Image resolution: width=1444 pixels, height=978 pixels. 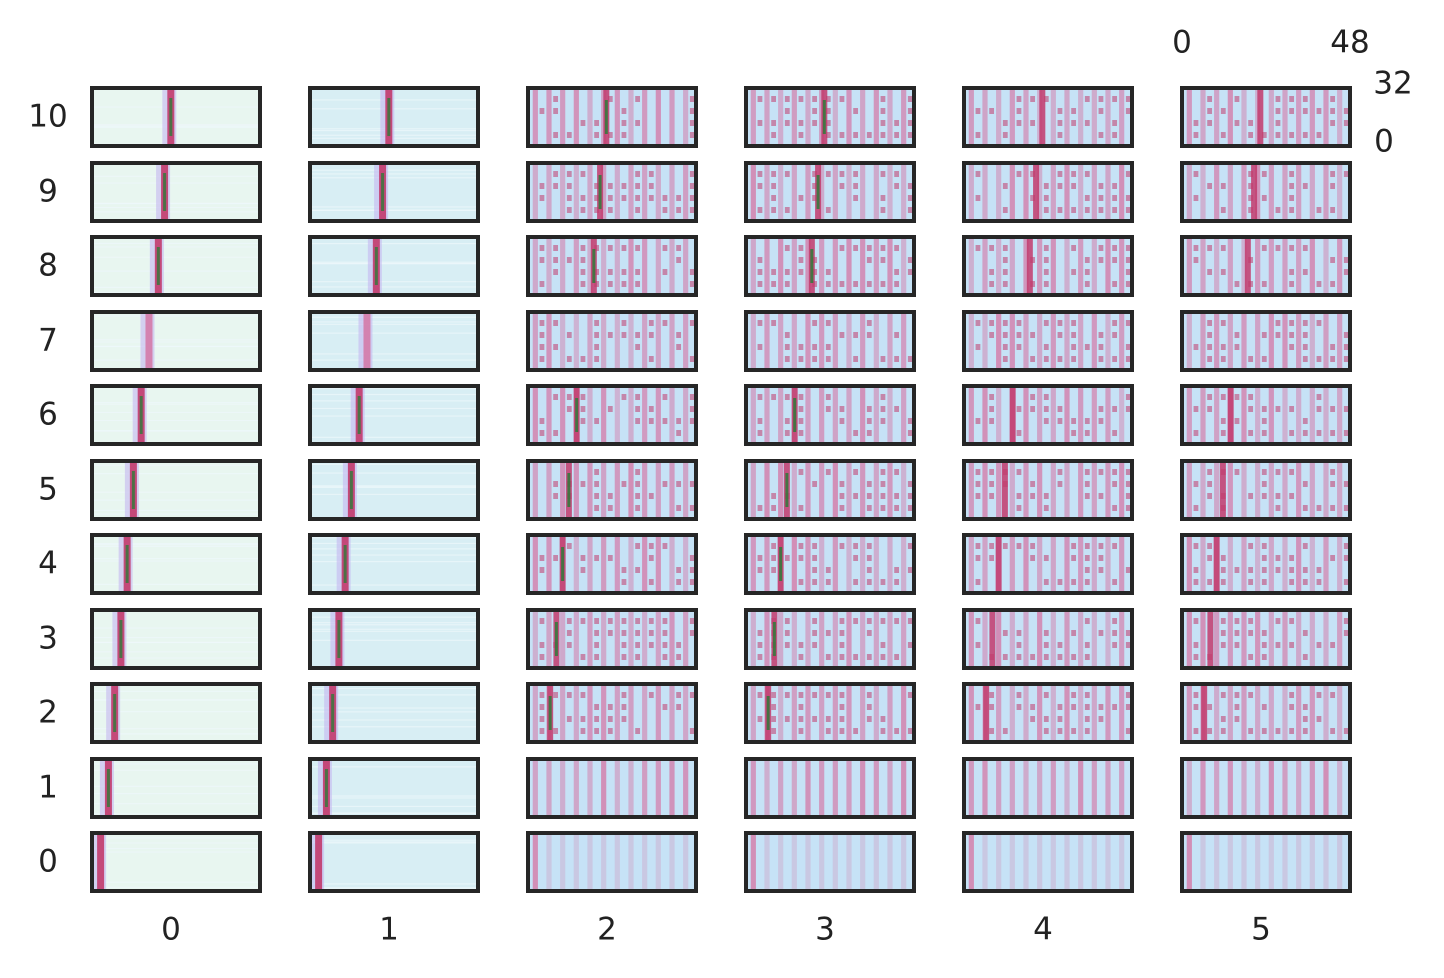 What do you see at coordinates (48, 563) in the screenshot?
I see `row-label: 4` at bounding box center [48, 563].